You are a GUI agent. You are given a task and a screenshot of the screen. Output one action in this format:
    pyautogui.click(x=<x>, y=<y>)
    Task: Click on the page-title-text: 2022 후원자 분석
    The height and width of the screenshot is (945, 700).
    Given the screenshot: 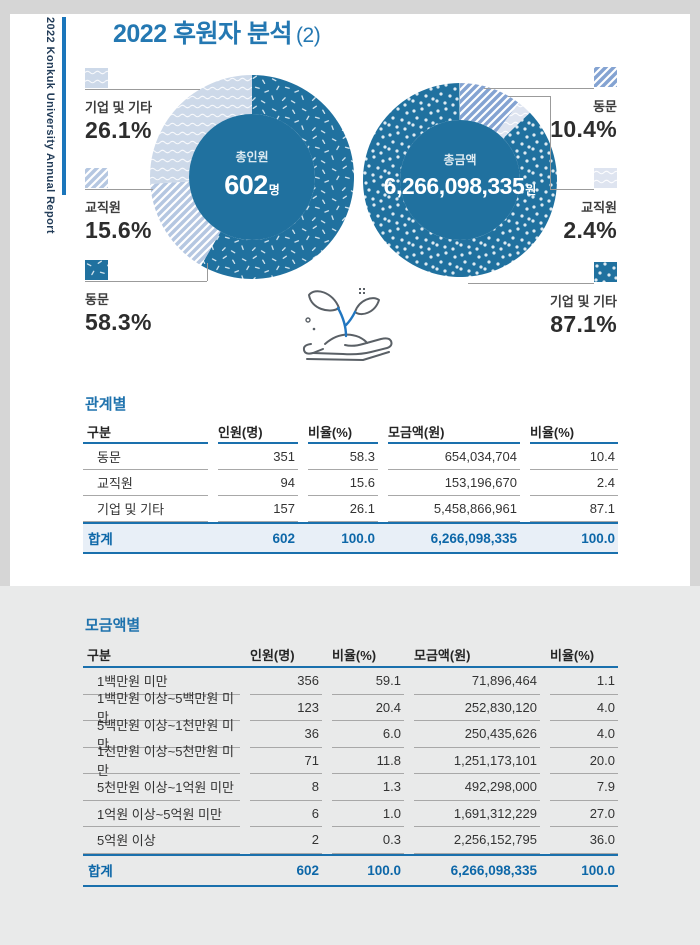 What is the action you would take?
    pyautogui.click(x=203, y=34)
    